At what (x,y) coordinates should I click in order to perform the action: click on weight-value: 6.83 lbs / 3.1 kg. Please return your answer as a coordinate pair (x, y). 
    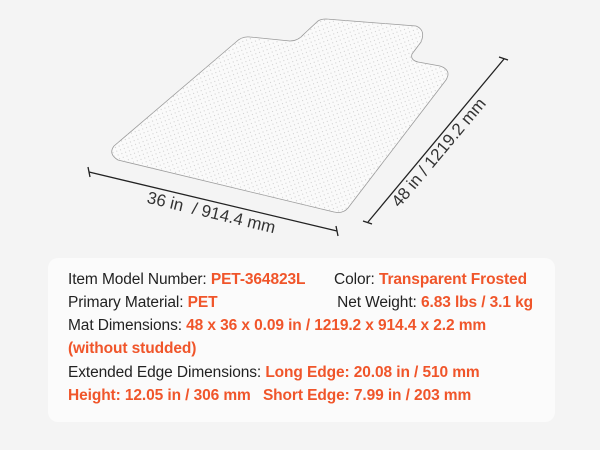
    Looking at the image, I should click on (476, 302).